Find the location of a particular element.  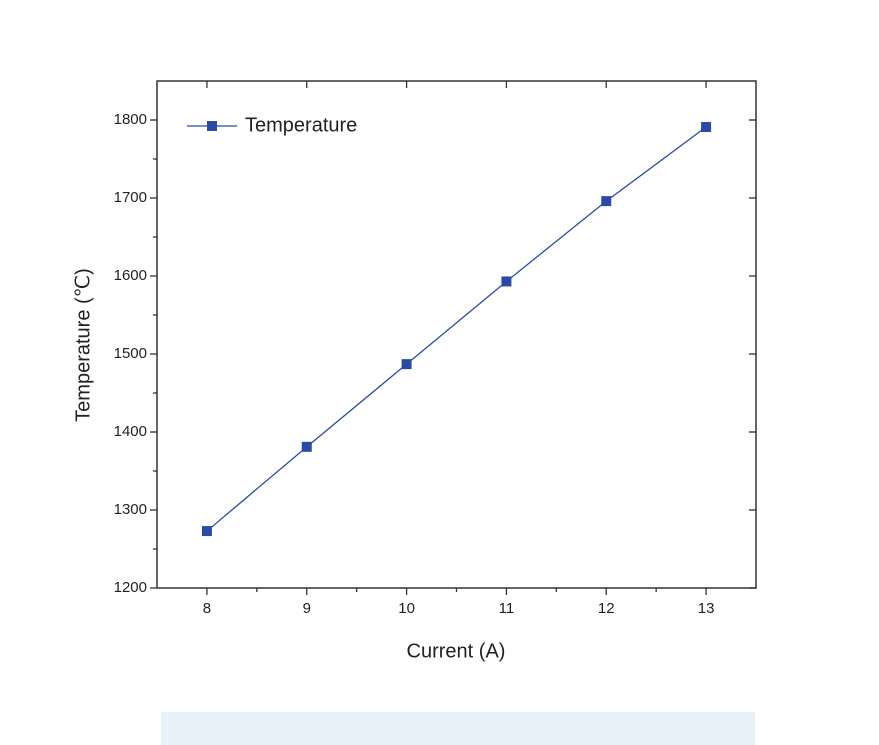

legend-marker is located at coordinates (212, 126).